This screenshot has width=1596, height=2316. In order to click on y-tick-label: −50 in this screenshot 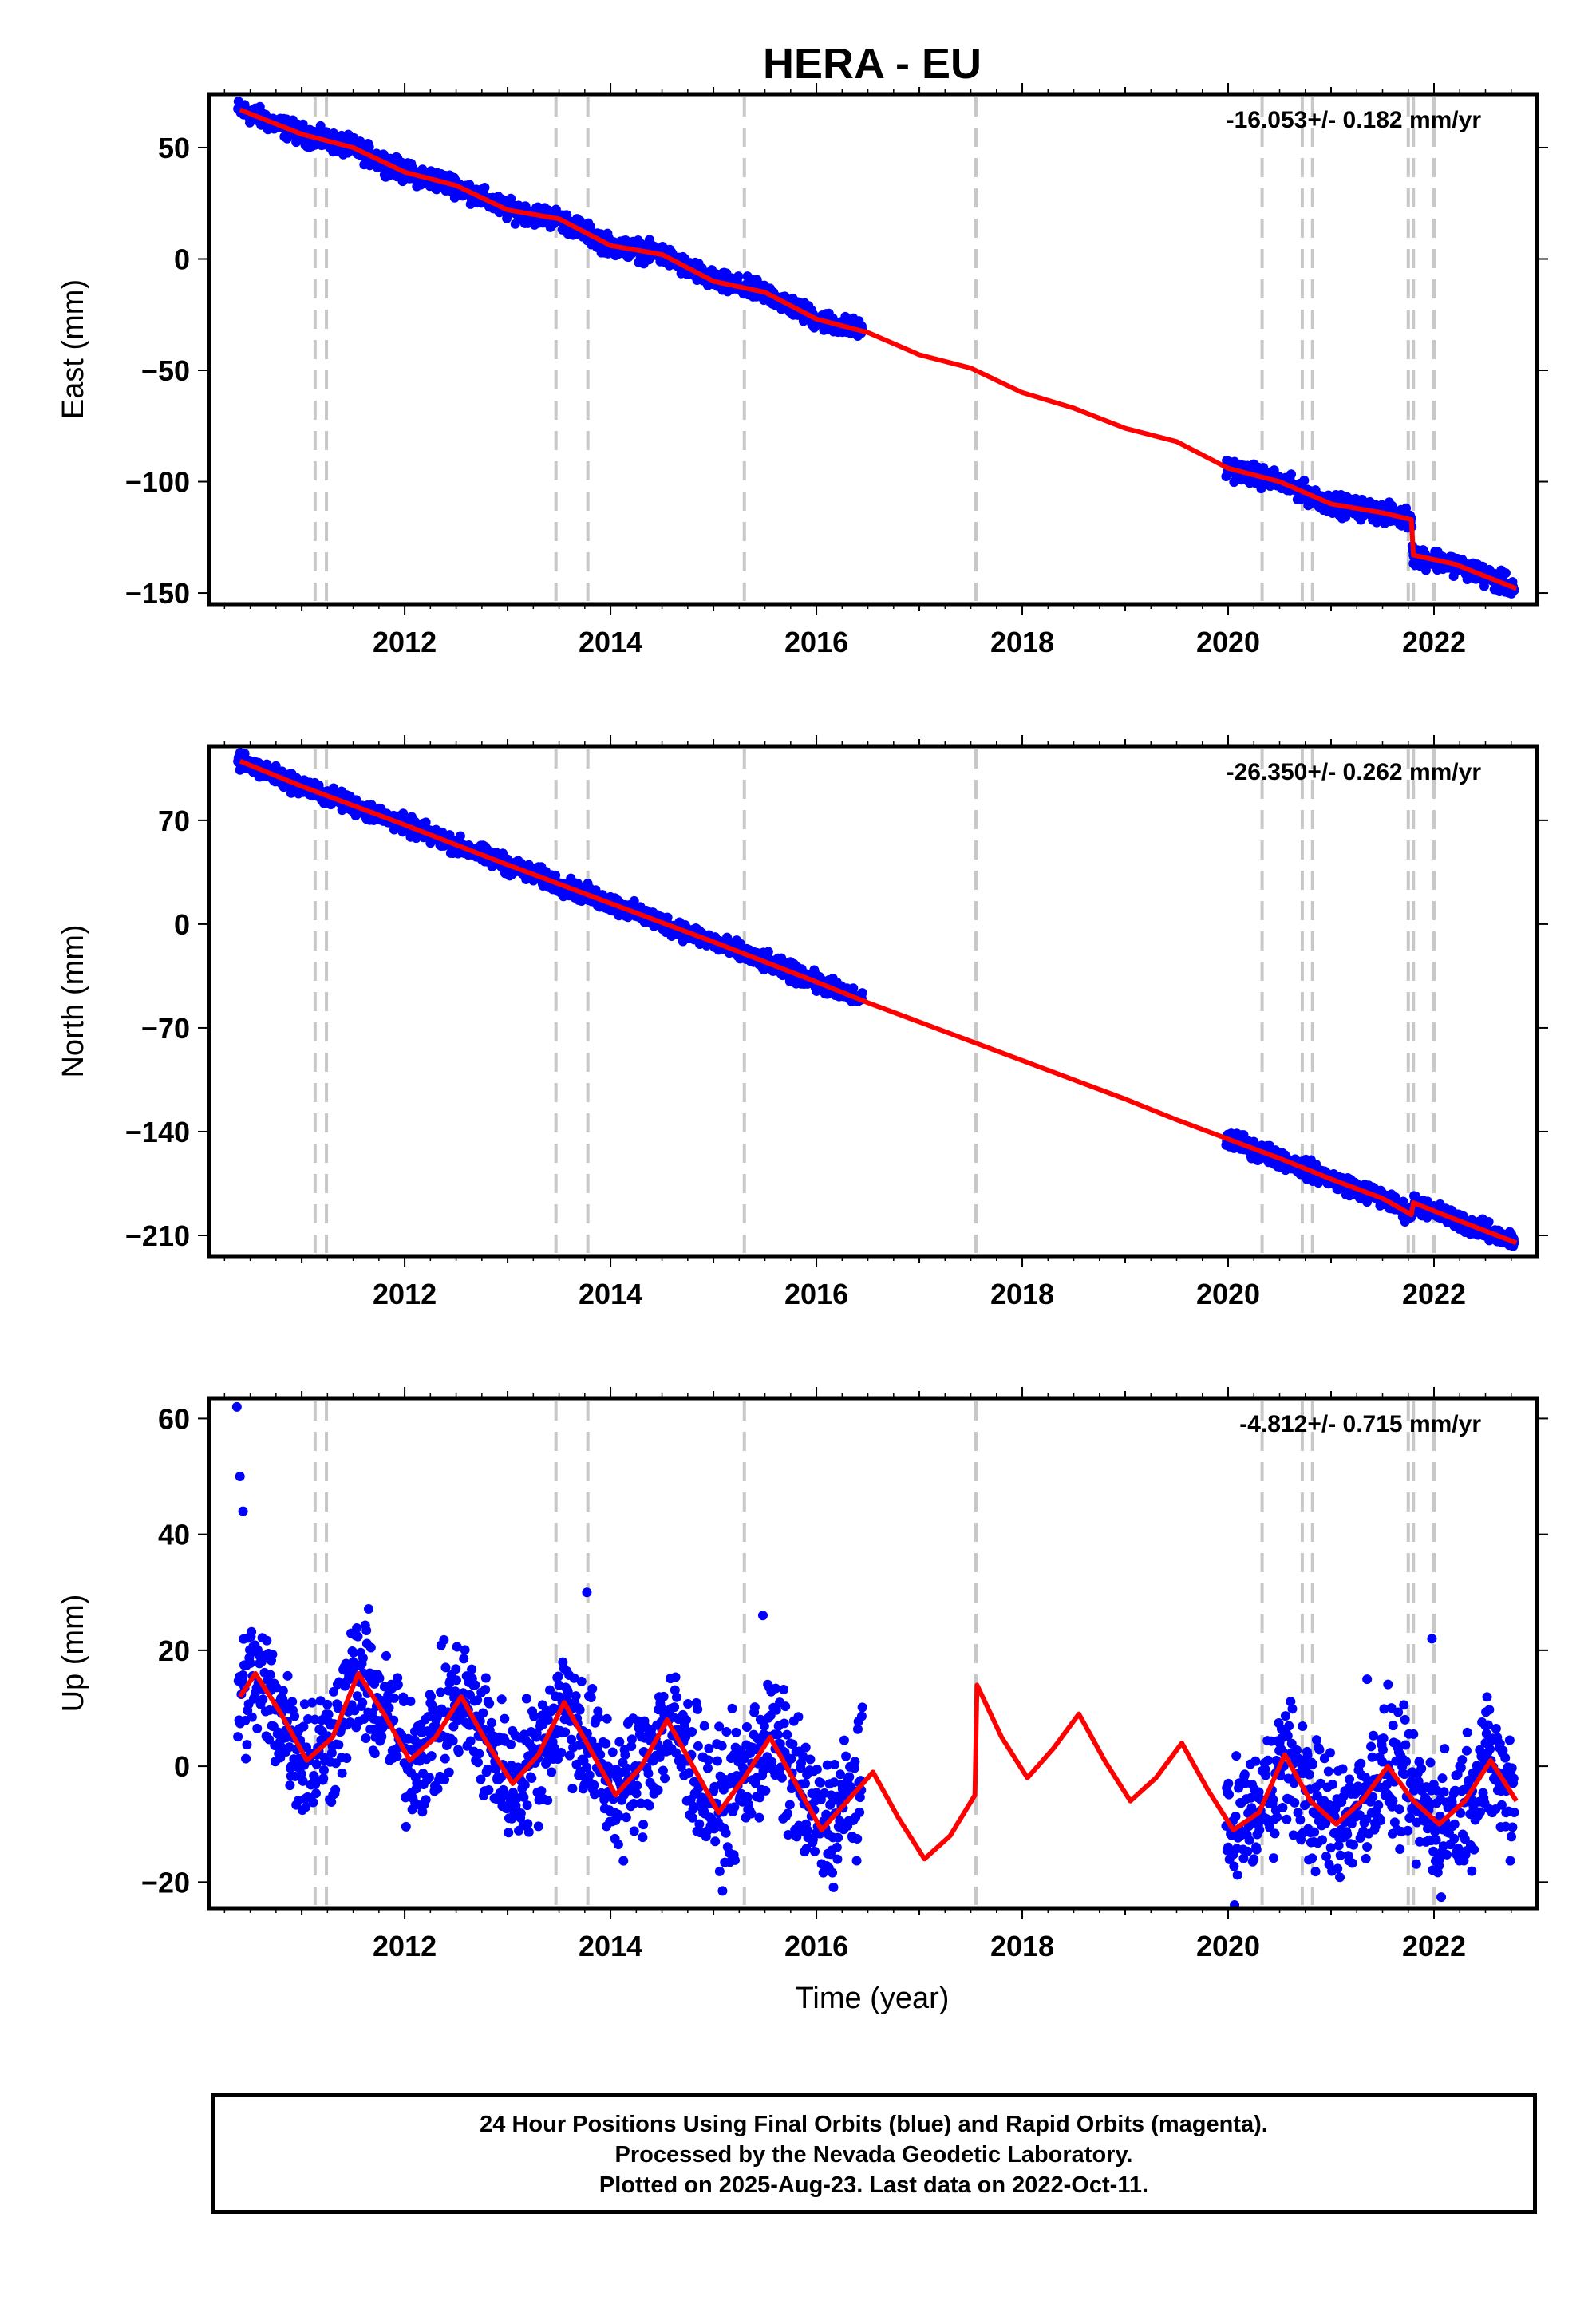, I will do `click(165, 370)`.